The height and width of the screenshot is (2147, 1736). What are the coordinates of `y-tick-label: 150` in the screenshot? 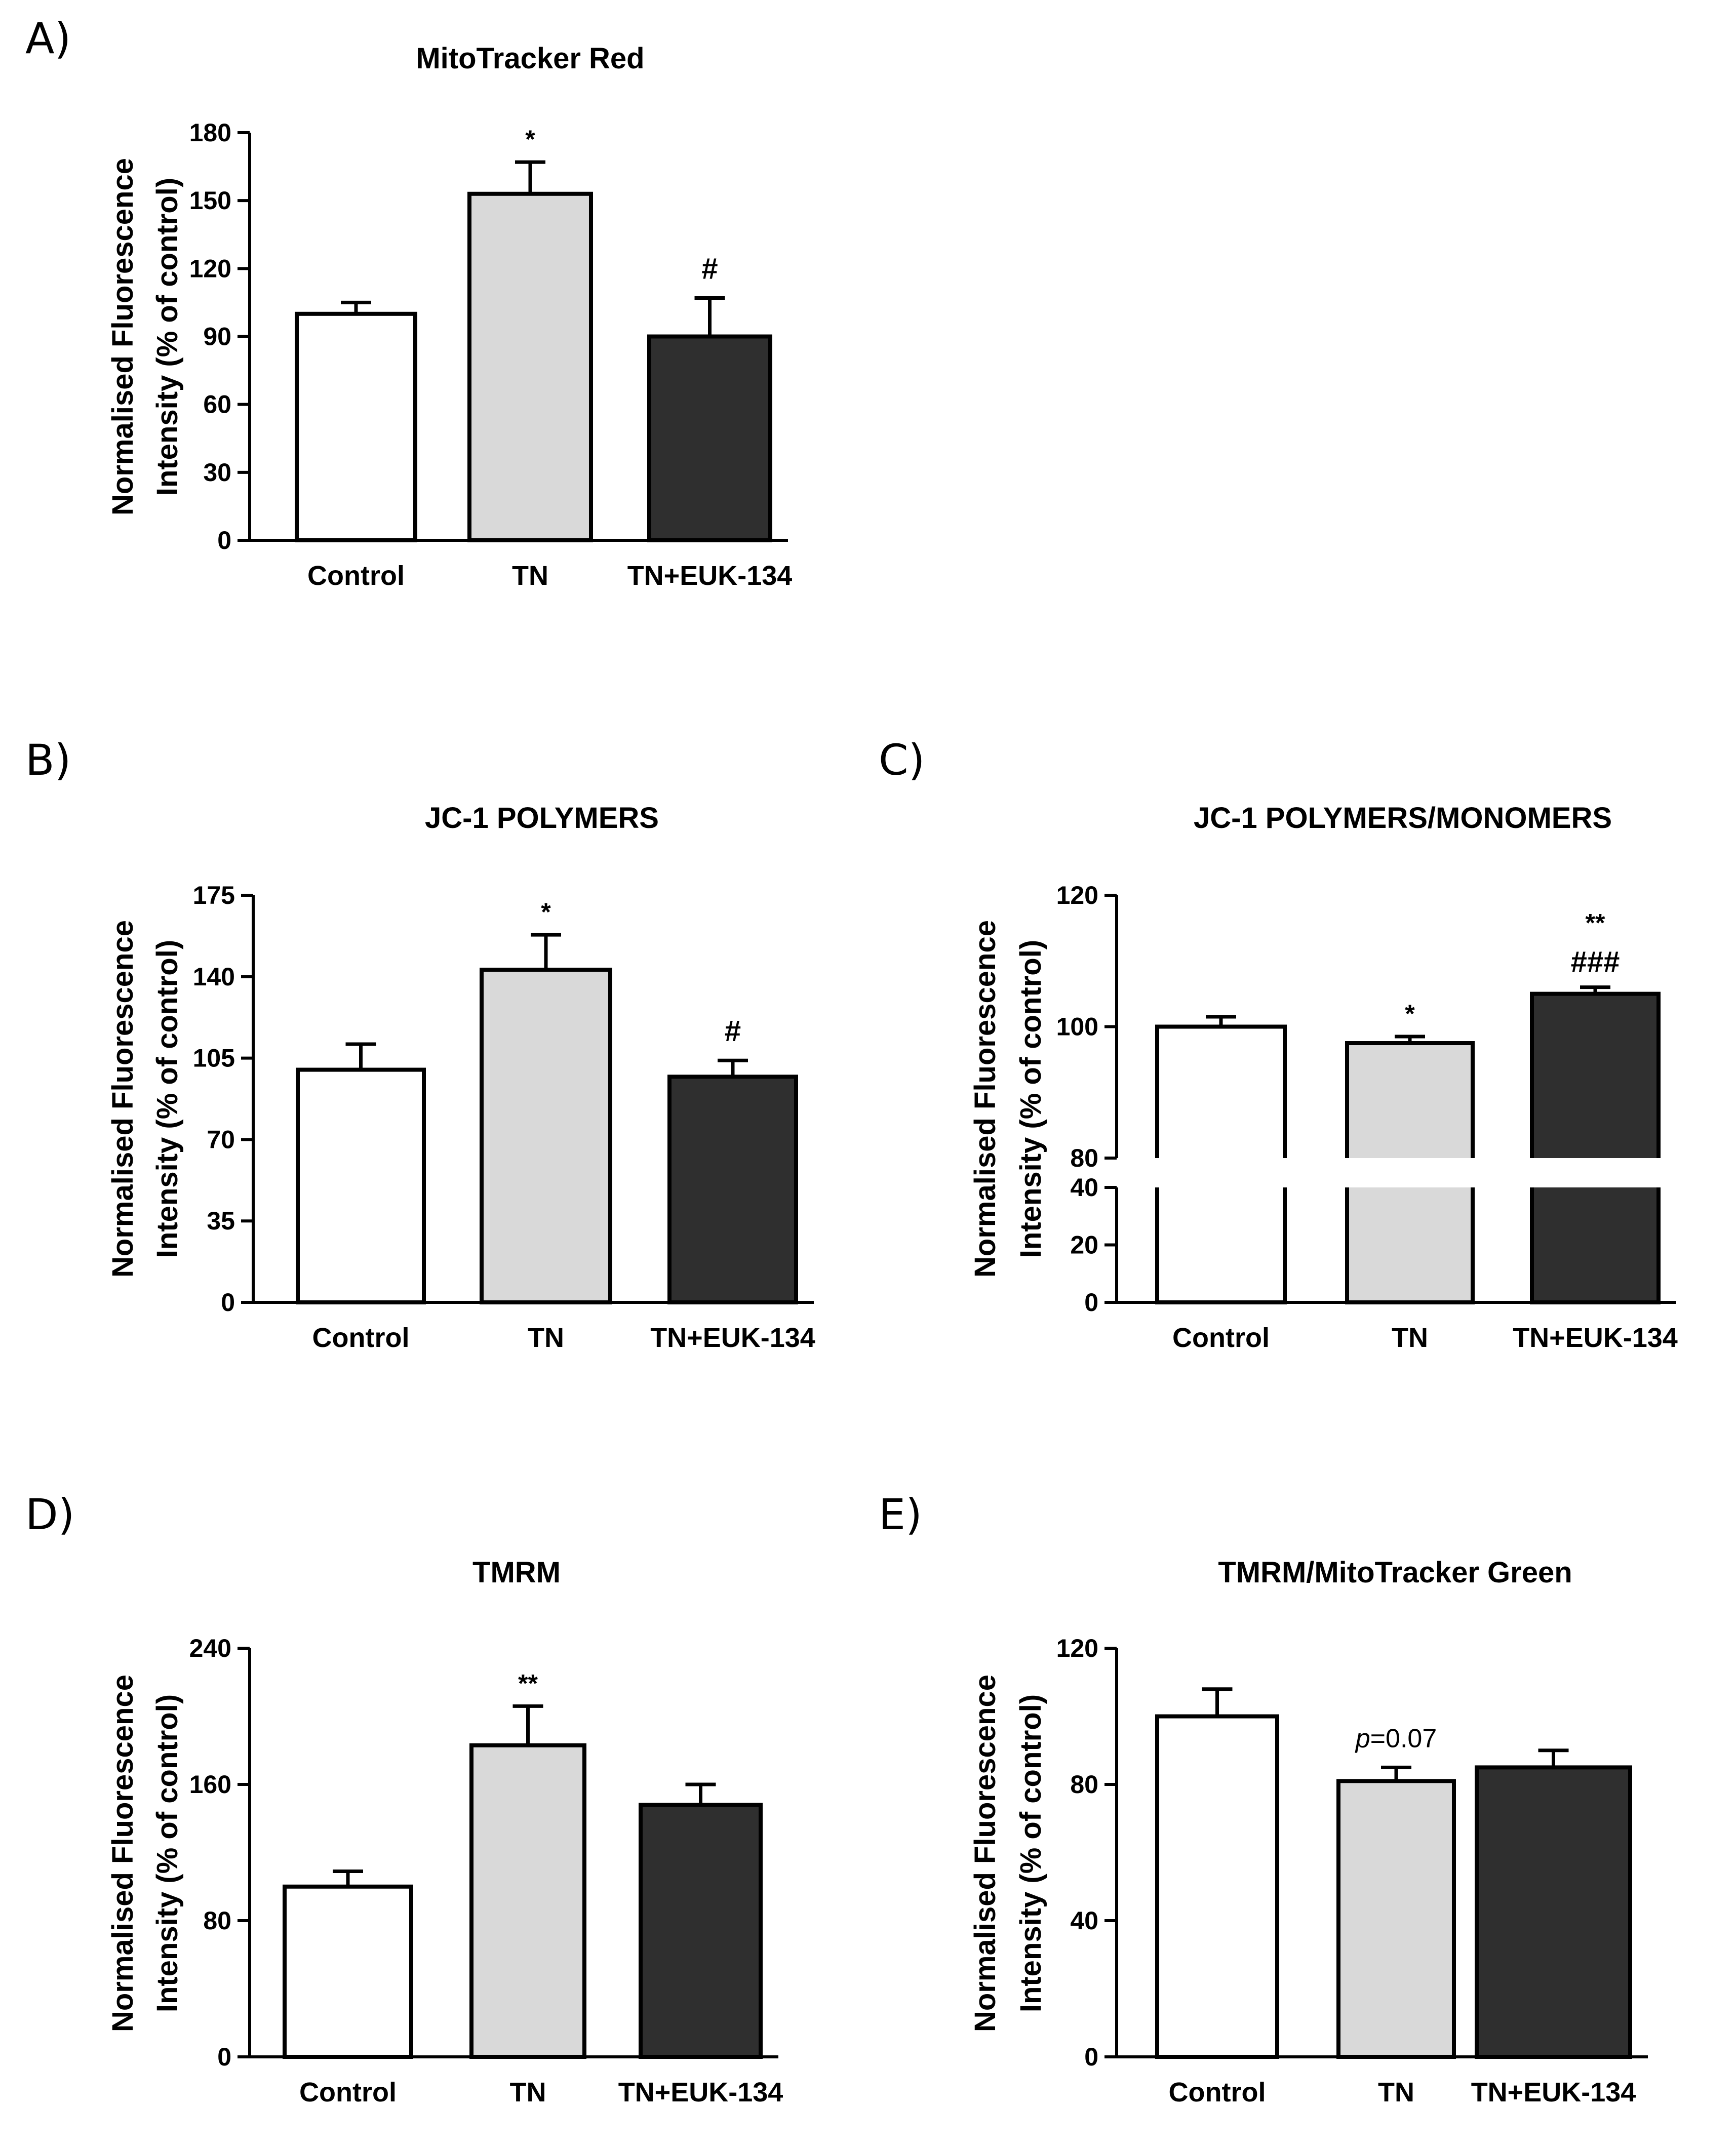 It's located at (210, 200).